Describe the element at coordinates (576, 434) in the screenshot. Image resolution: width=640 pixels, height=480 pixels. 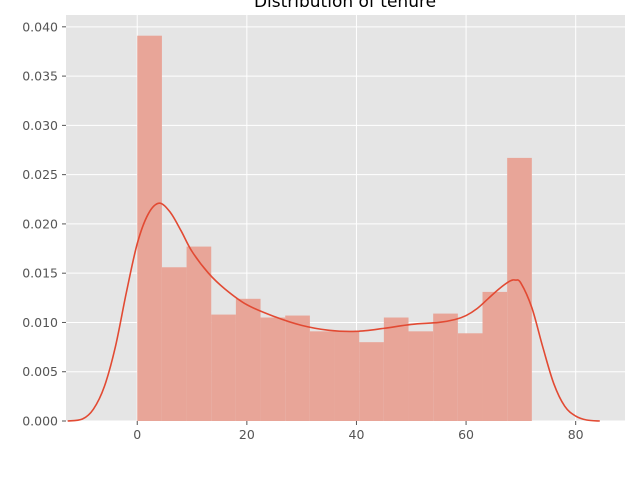
I see `x-tick-label: 80` at that location.